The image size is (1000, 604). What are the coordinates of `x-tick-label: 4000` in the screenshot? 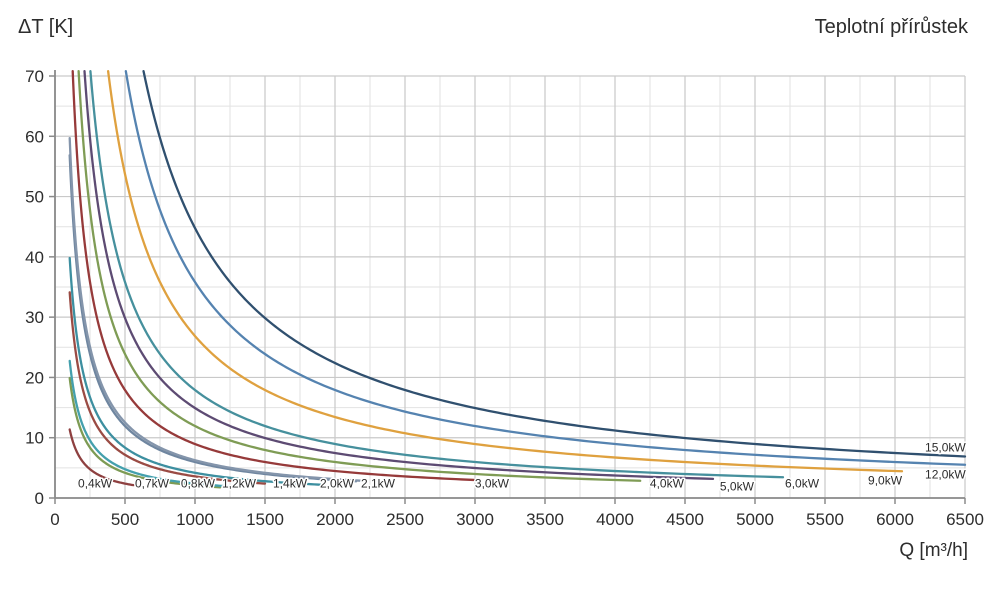 It's located at (615, 519).